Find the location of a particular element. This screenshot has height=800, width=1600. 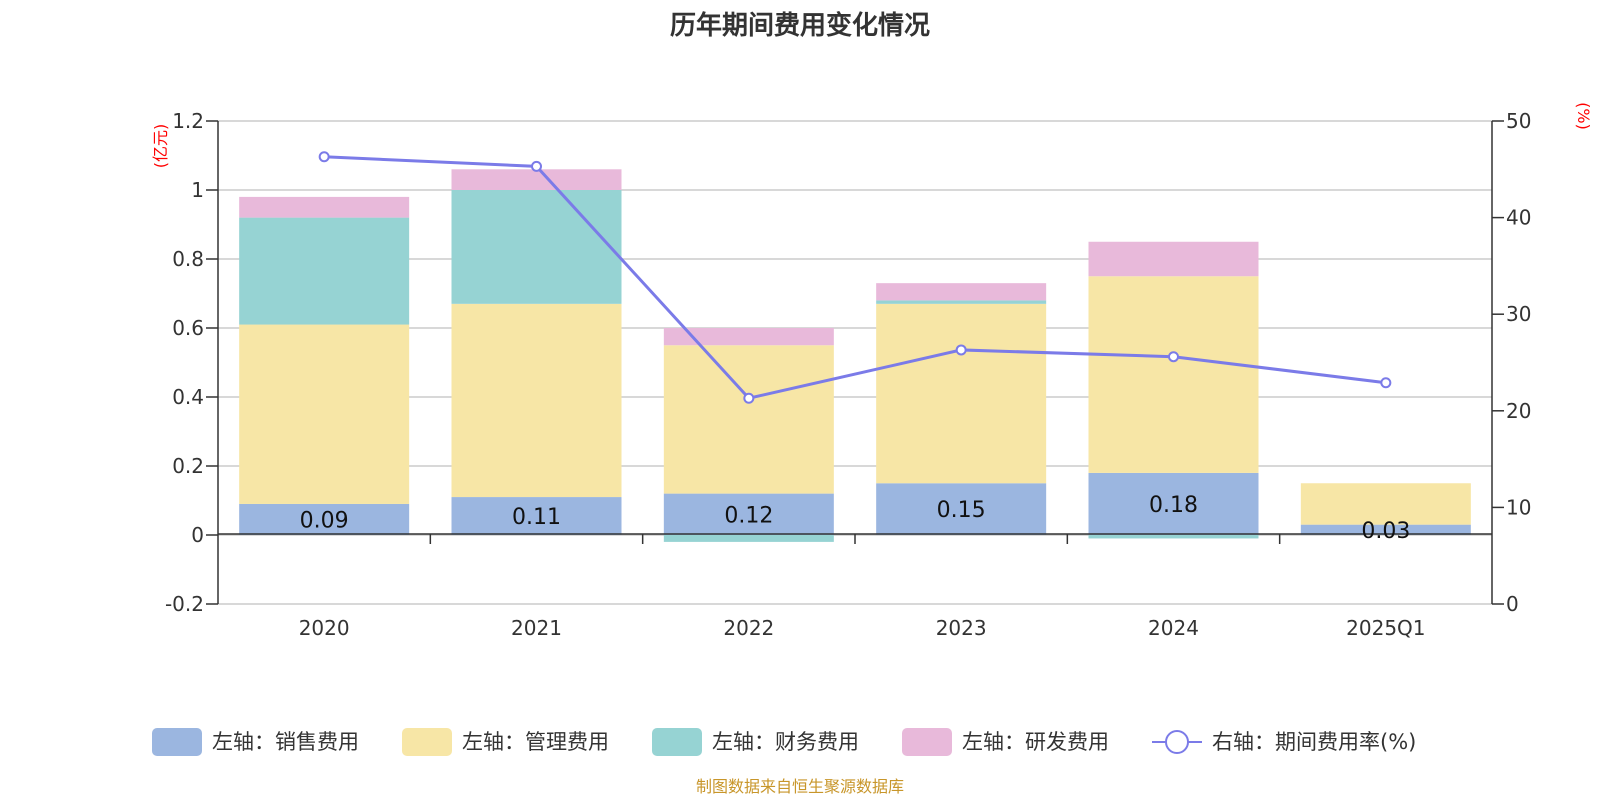

source-note: 制图数据来自恒生聚源数据库 is located at coordinates (800, 786).